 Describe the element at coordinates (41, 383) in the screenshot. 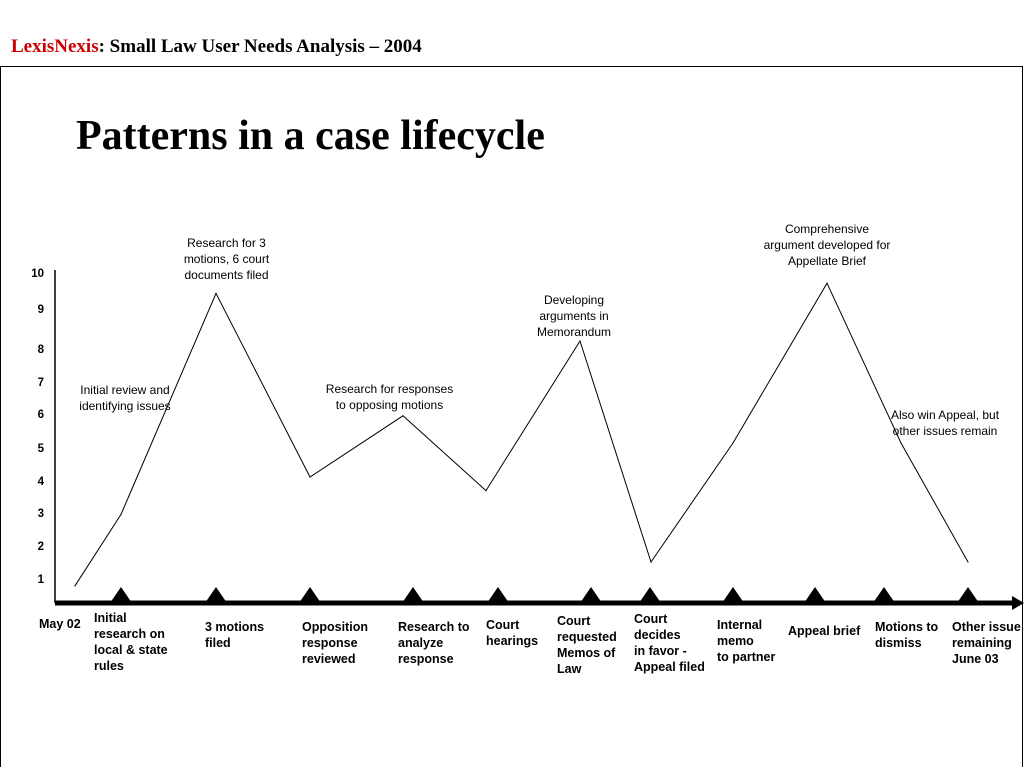

I see `y-tick-label: 7` at that location.